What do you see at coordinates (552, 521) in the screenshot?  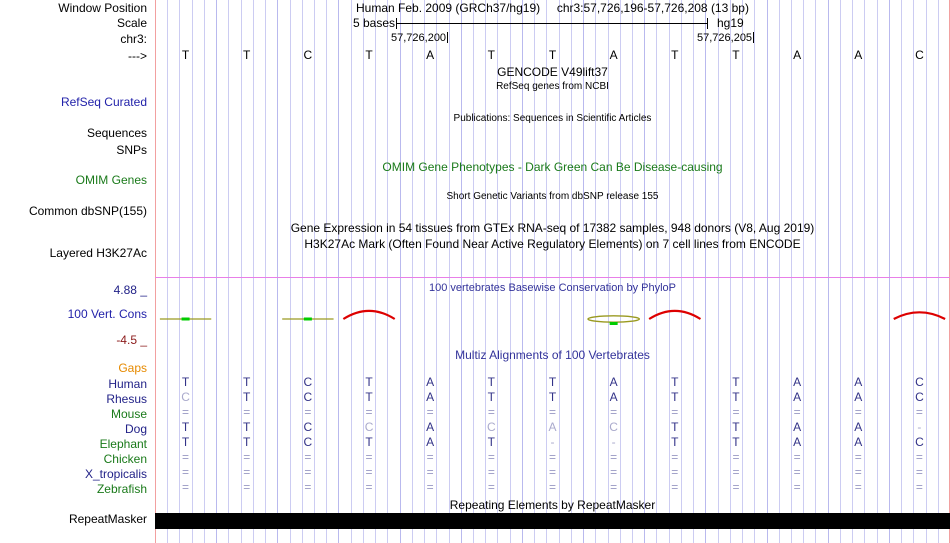 I see `repeatmasker-bar` at bounding box center [552, 521].